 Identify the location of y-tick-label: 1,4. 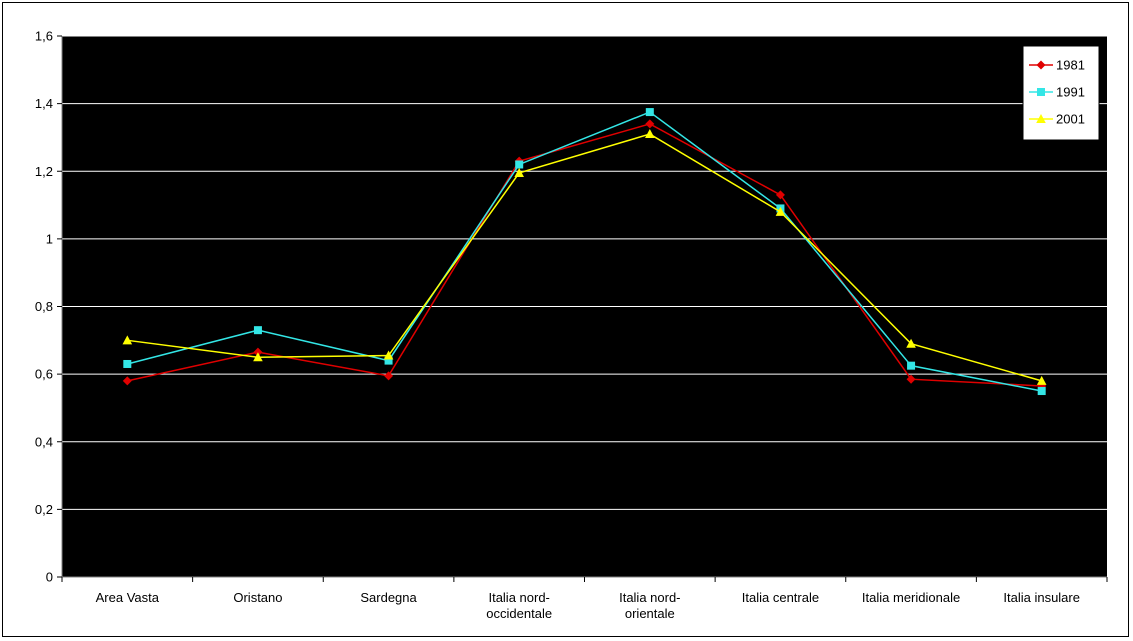
(44, 103).